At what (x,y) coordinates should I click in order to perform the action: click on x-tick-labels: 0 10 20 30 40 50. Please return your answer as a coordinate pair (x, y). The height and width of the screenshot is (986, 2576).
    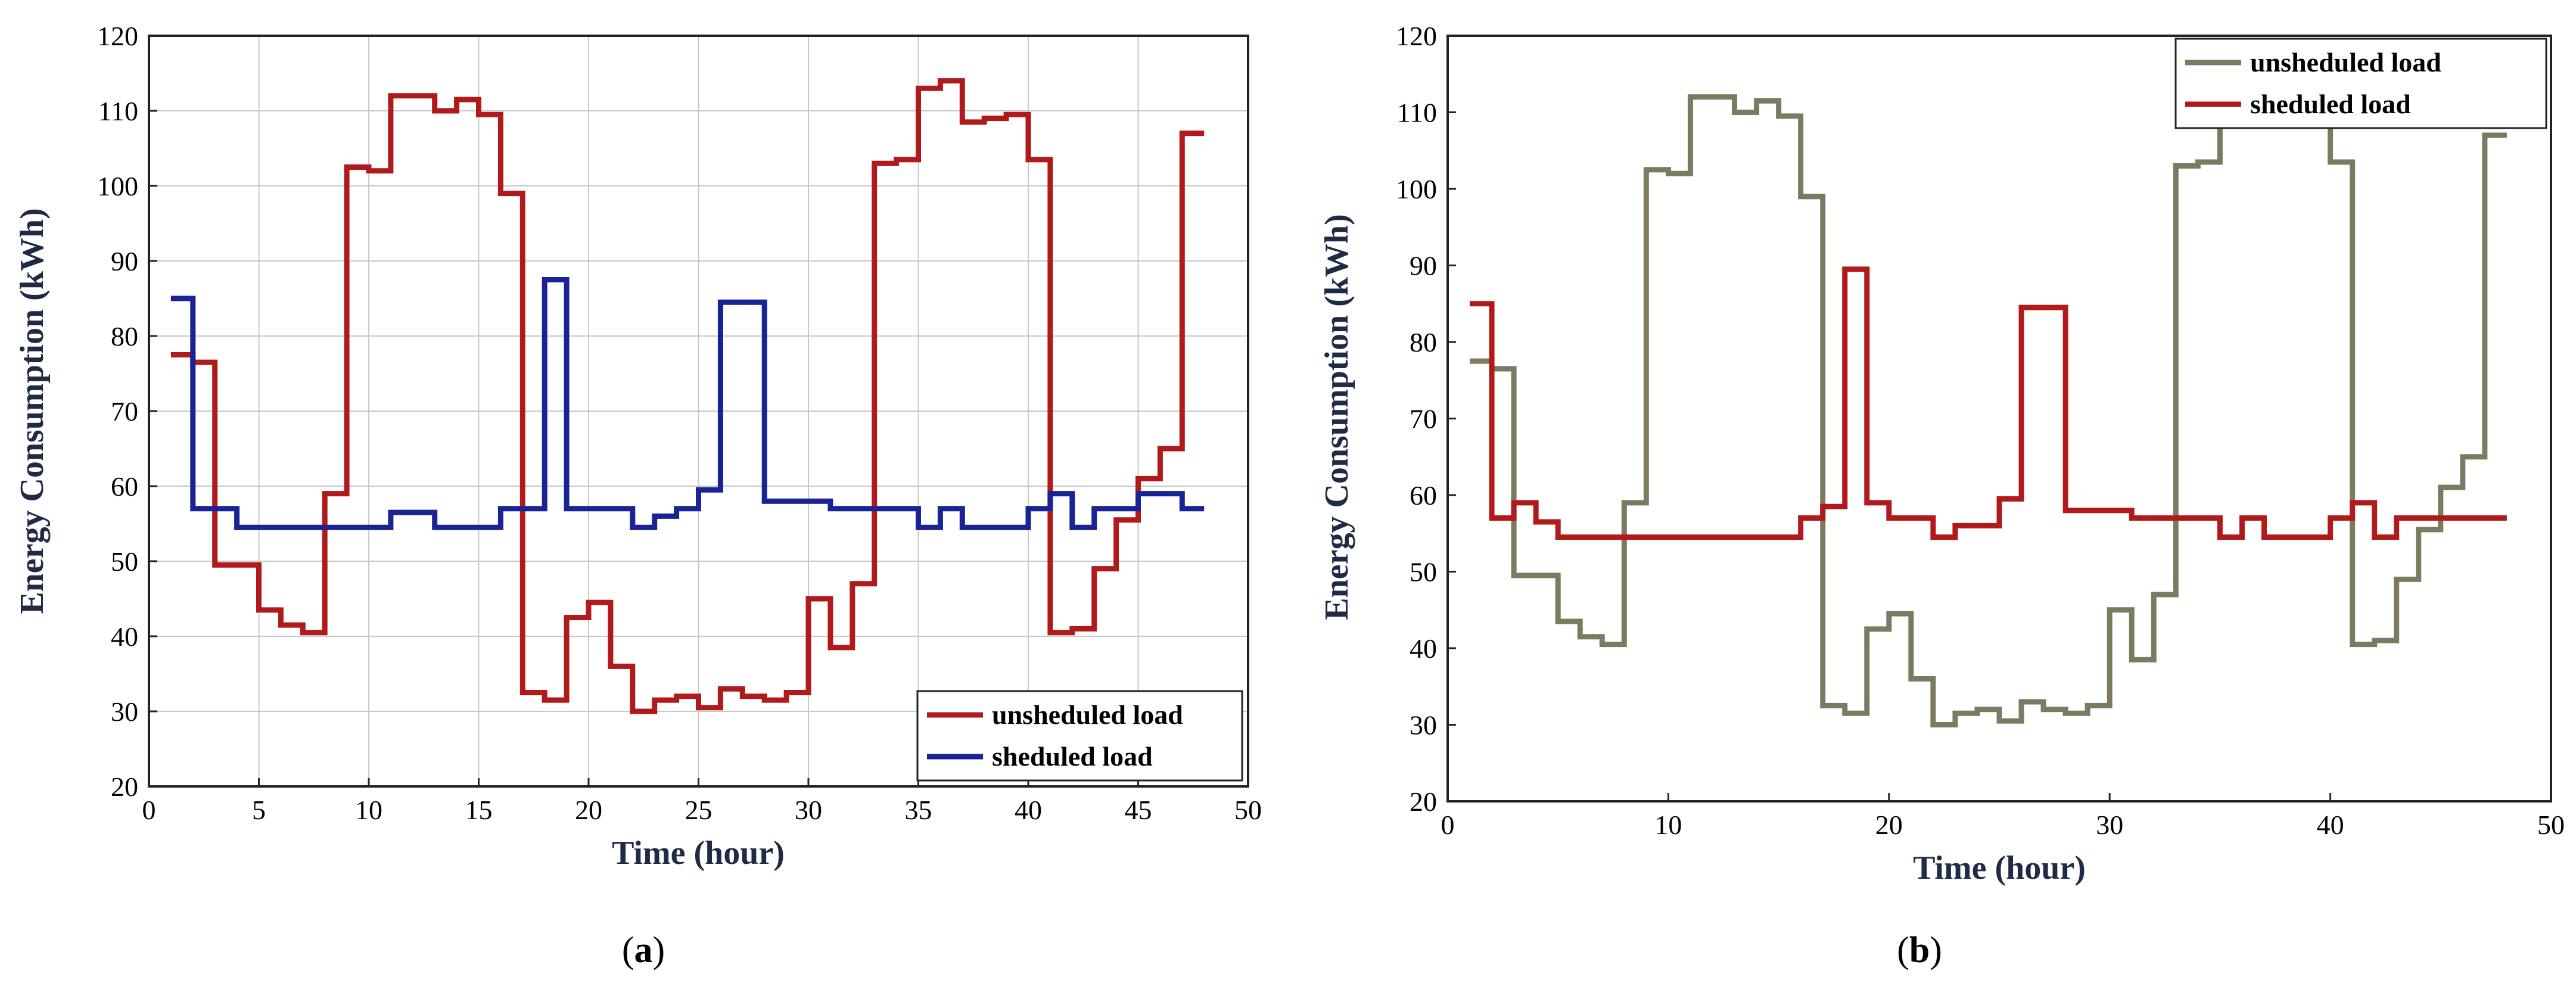
    Looking at the image, I should click on (2003, 816).